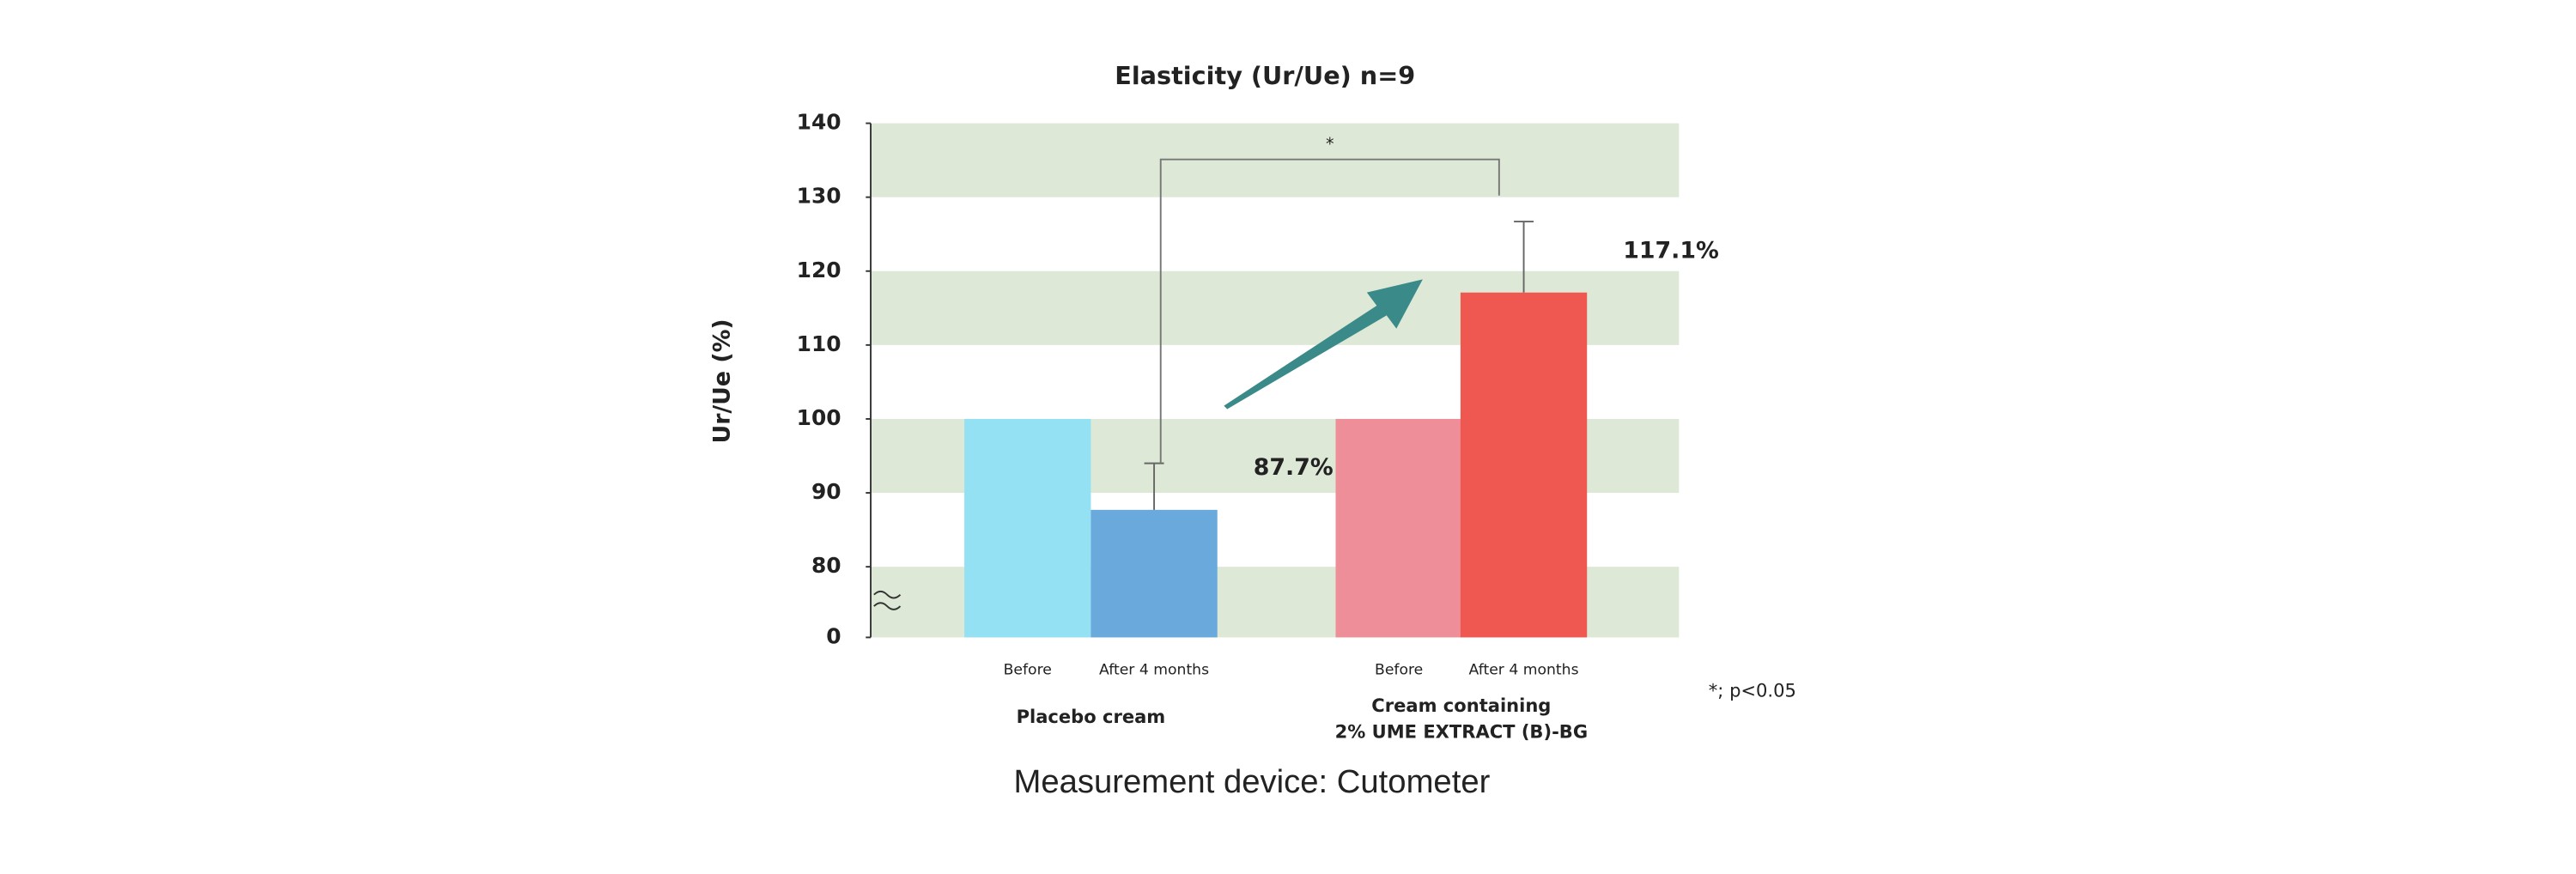 This screenshot has width=2576, height=874. I want to click on axis-break, so click(888, 600).